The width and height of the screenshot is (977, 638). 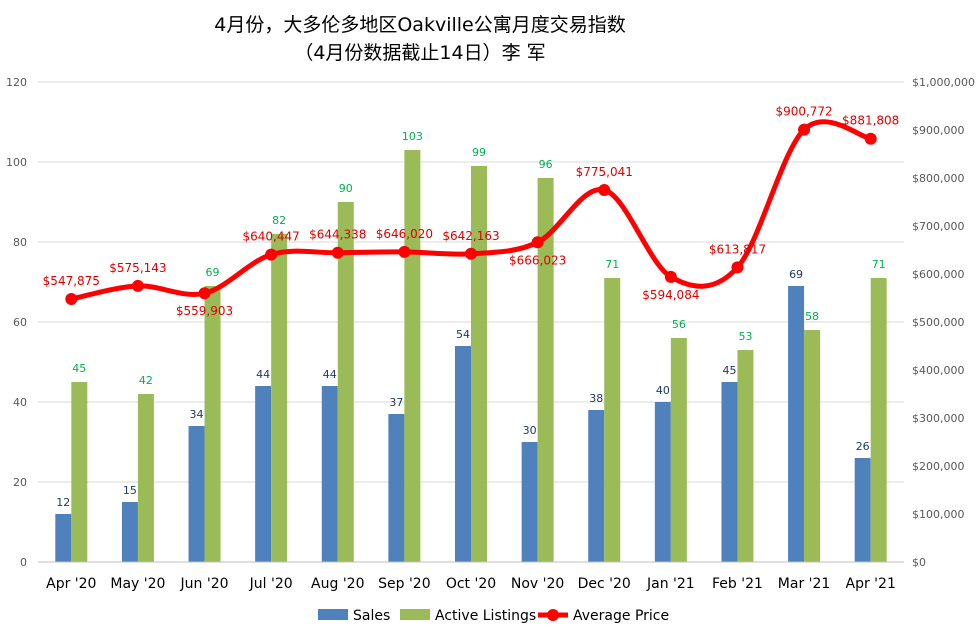 What do you see at coordinates (463, 334) in the screenshot?
I see `sales-value-label: 54` at bounding box center [463, 334].